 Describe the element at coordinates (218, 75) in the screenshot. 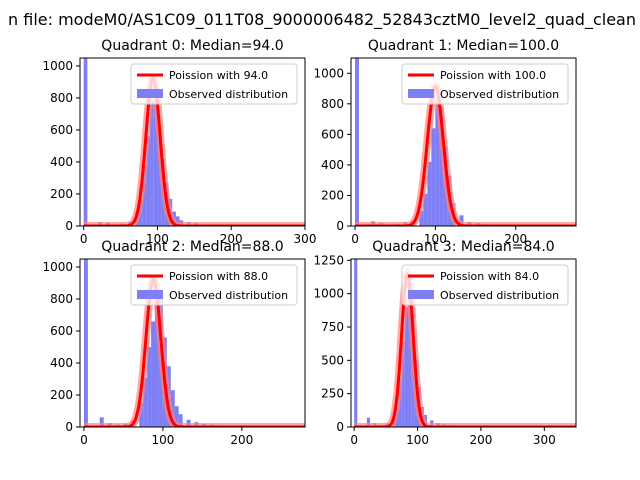

I see `legend-label-poisson: Poission with 94.0` at that location.